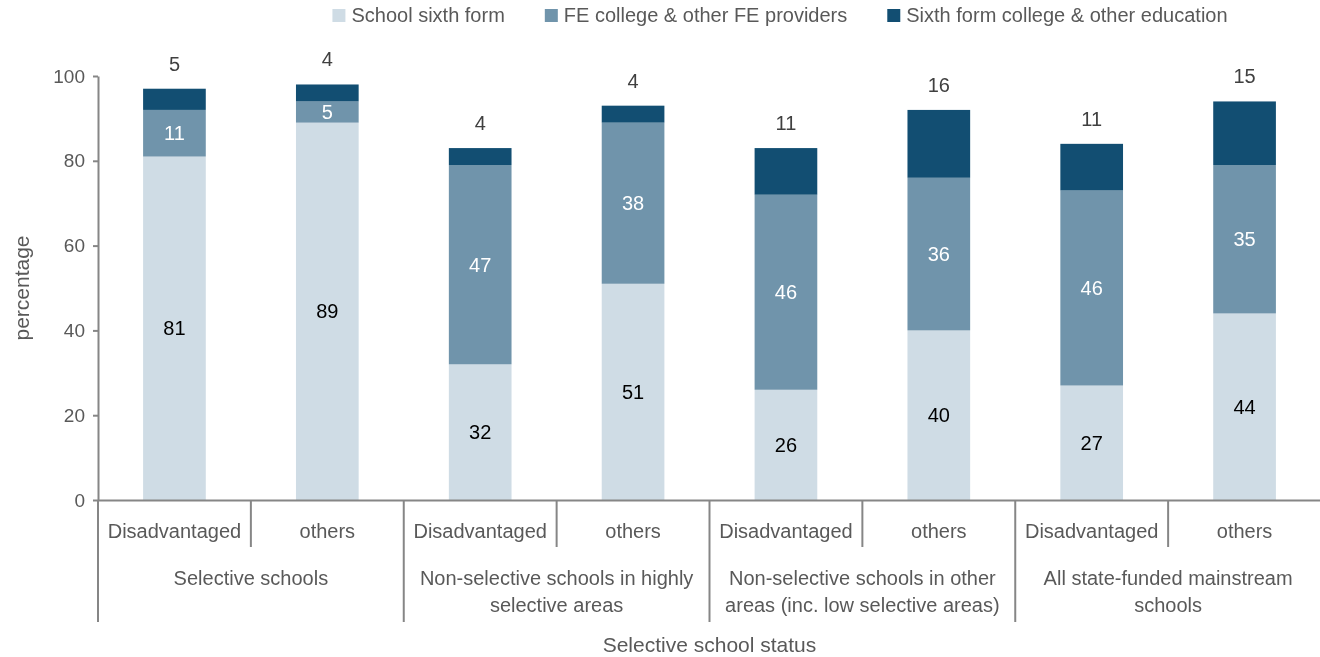 This screenshot has height=657, width=1320. I want to click on text: Non-selective schools in highly selective areas, so click(556, 591).